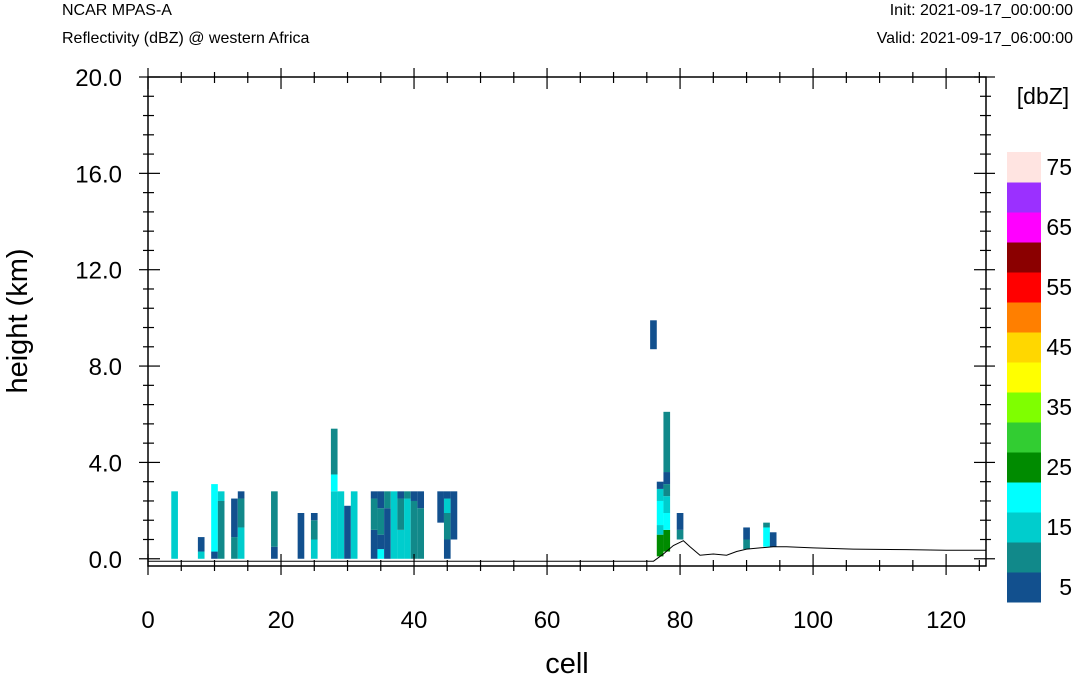 Image resolution: width=1079 pixels, height=677 pixels. What do you see at coordinates (1043, 96) in the screenshot?
I see `colorbar-unit: [dbZ]` at bounding box center [1043, 96].